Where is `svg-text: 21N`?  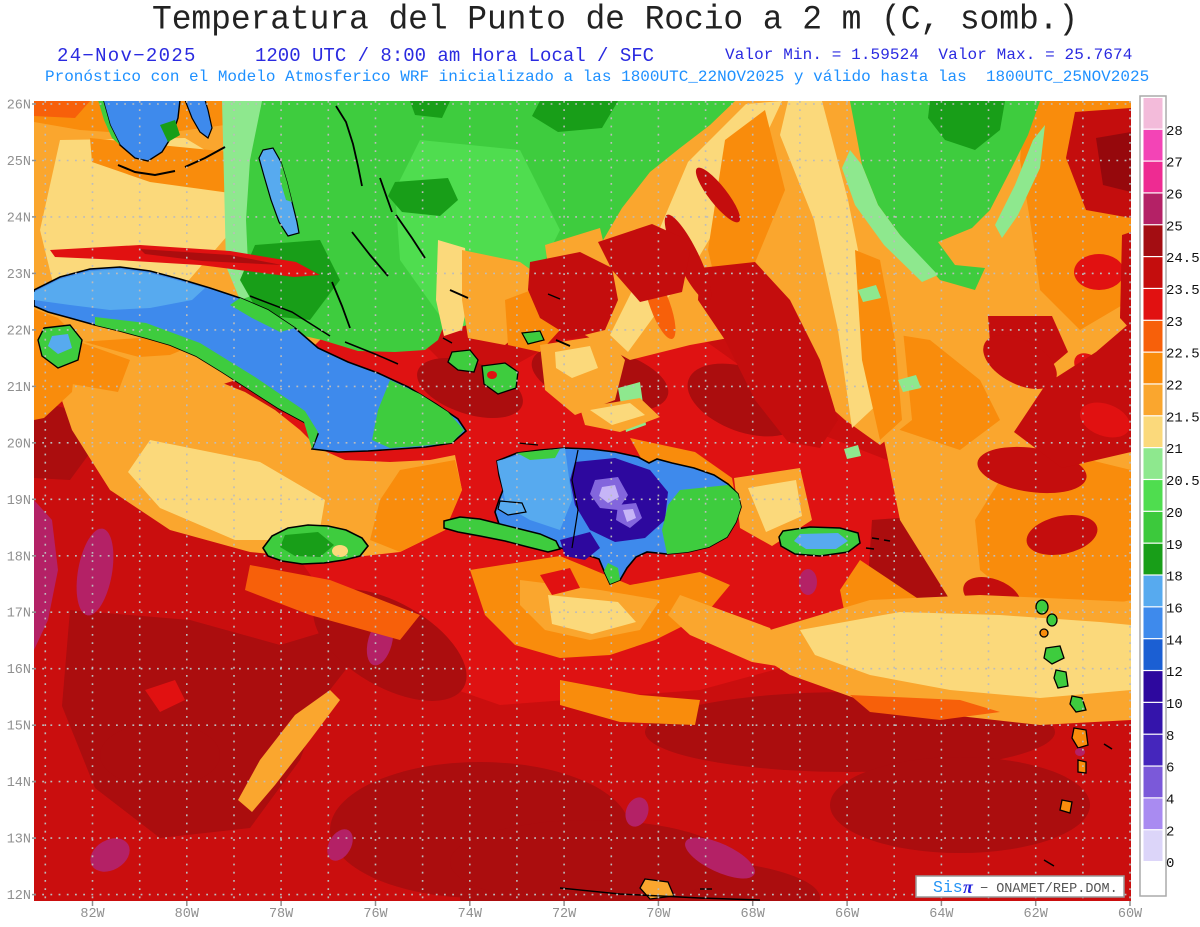
svg-text: 21N is located at coordinates (19, 388).